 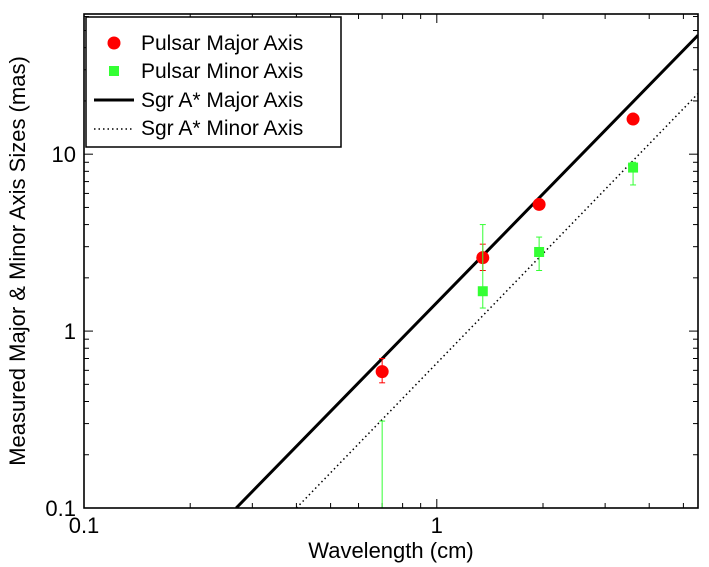 What do you see at coordinates (114, 43) in the screenshot?
I see `legend-marker-pulsar-major` at bounding box center [114, 43].